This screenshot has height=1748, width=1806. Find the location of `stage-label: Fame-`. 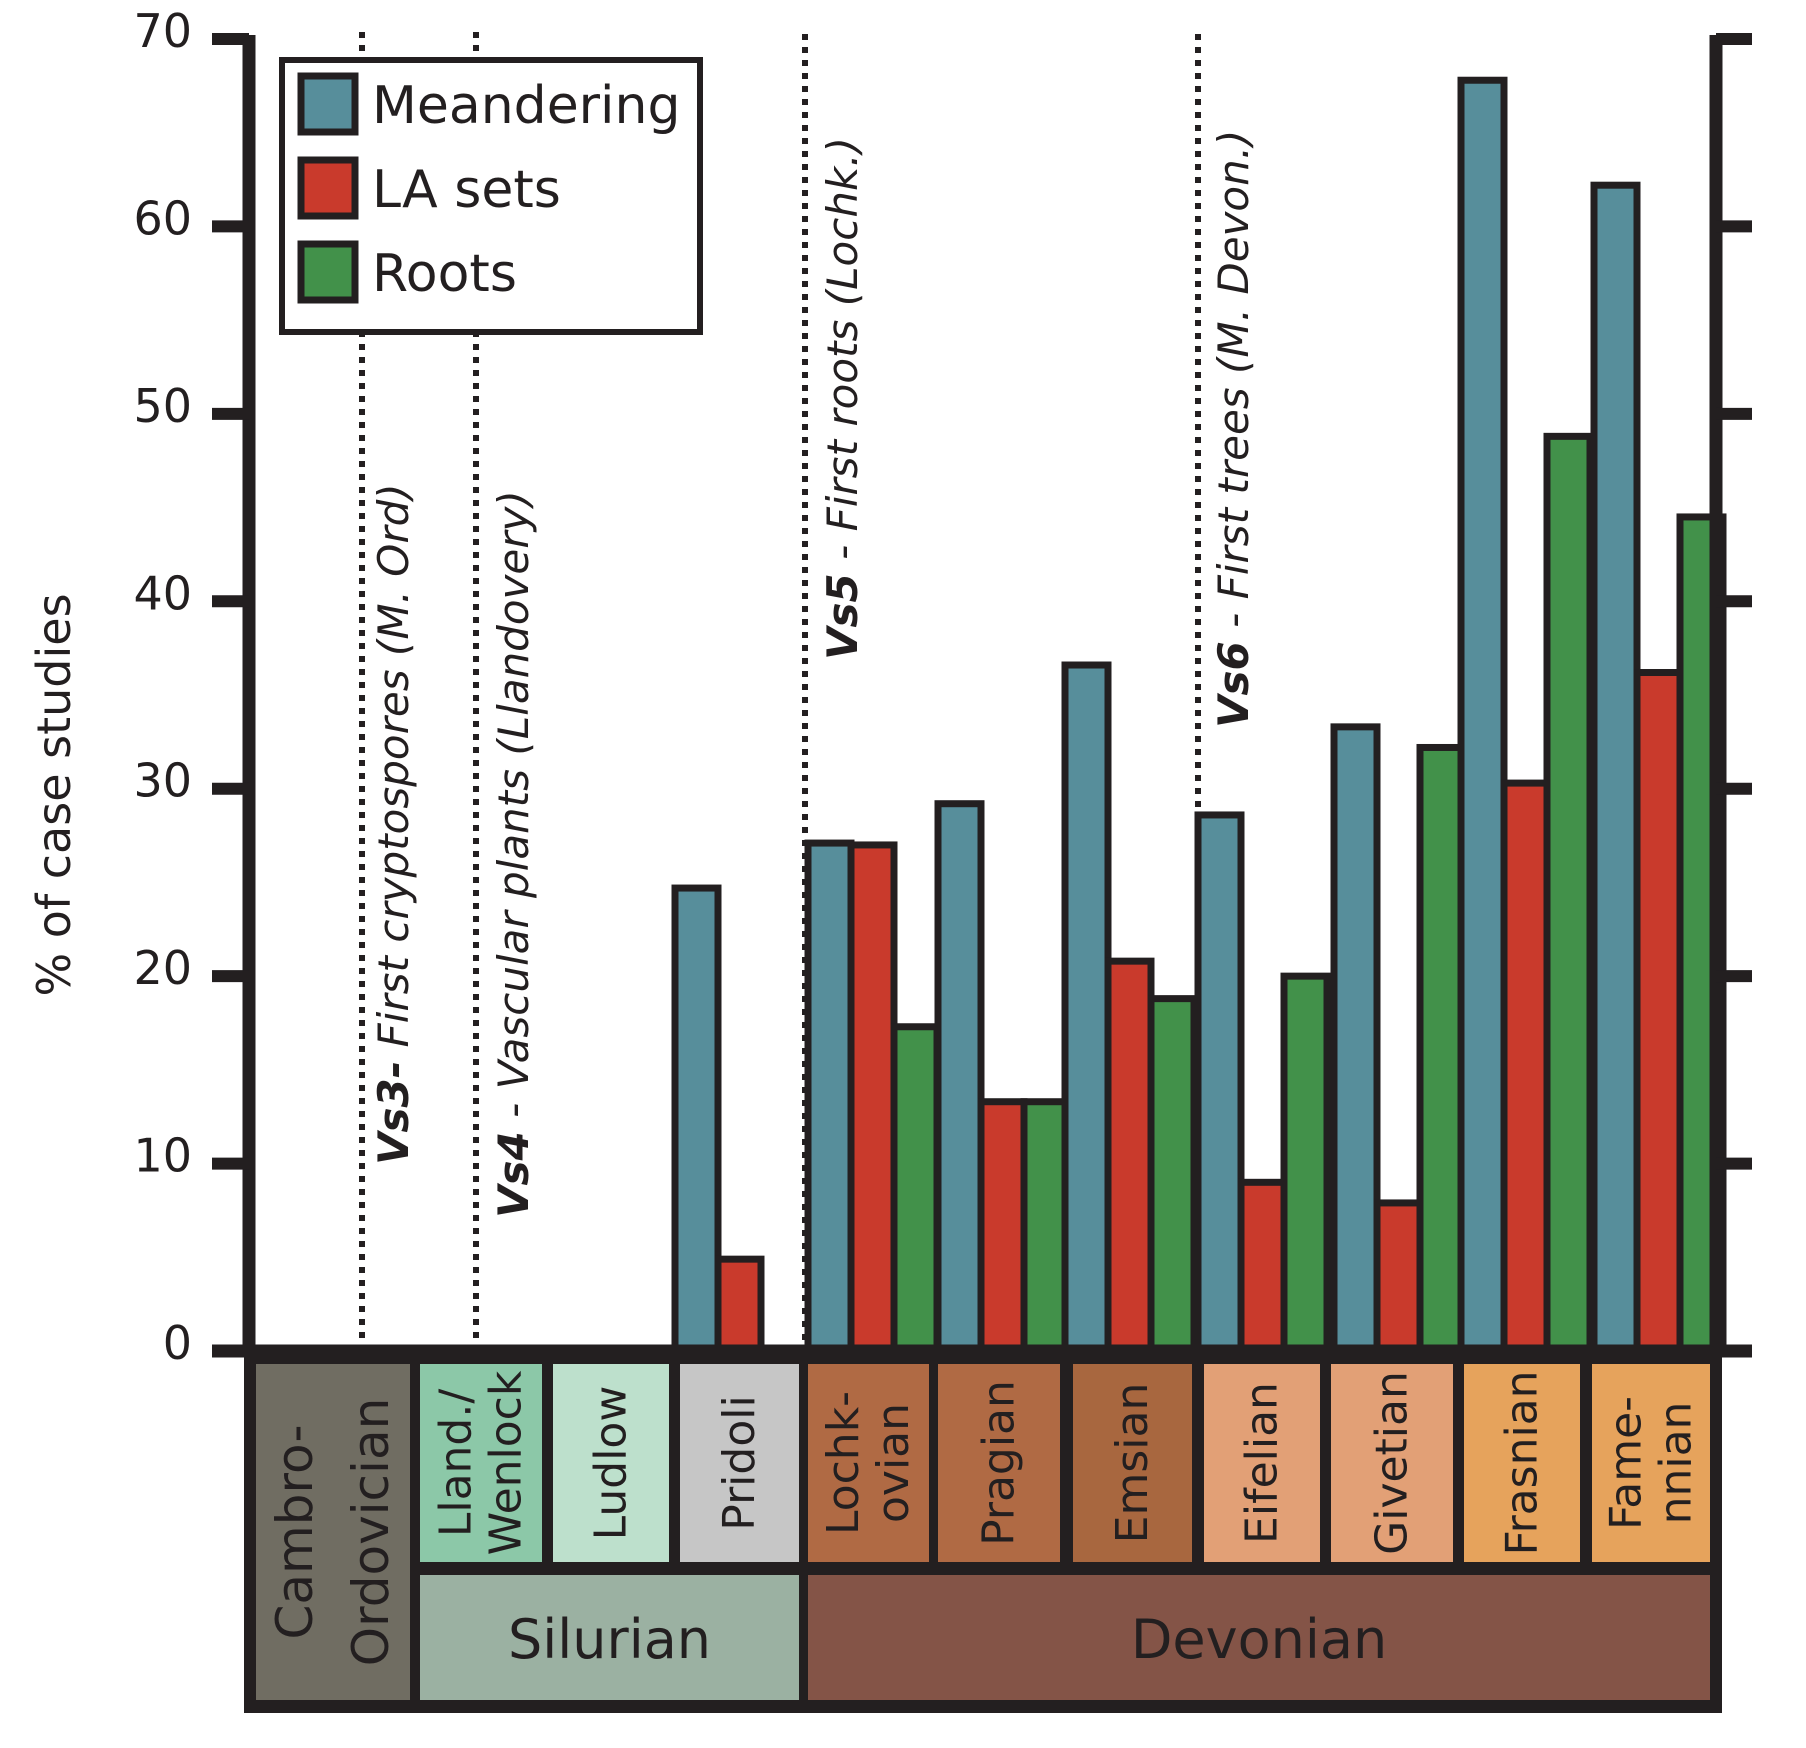

stage-label: Fame- is located at coordinates (1626, 1463).